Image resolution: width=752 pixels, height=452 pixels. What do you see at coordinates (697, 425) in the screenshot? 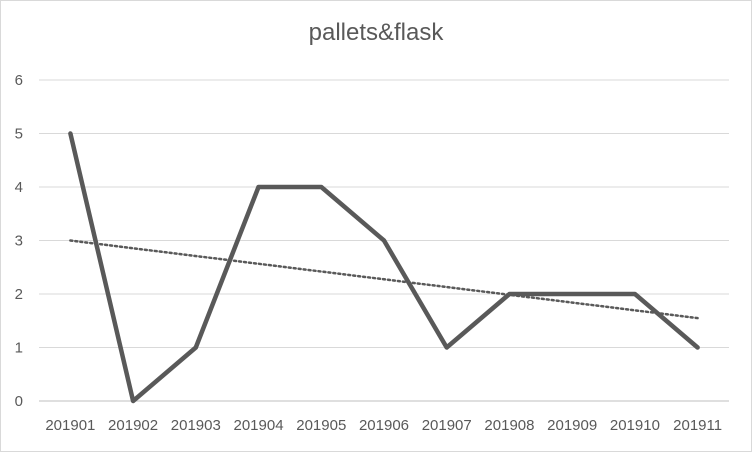
I see `x-tick-label: 201911` at bounding box center [697, 425].